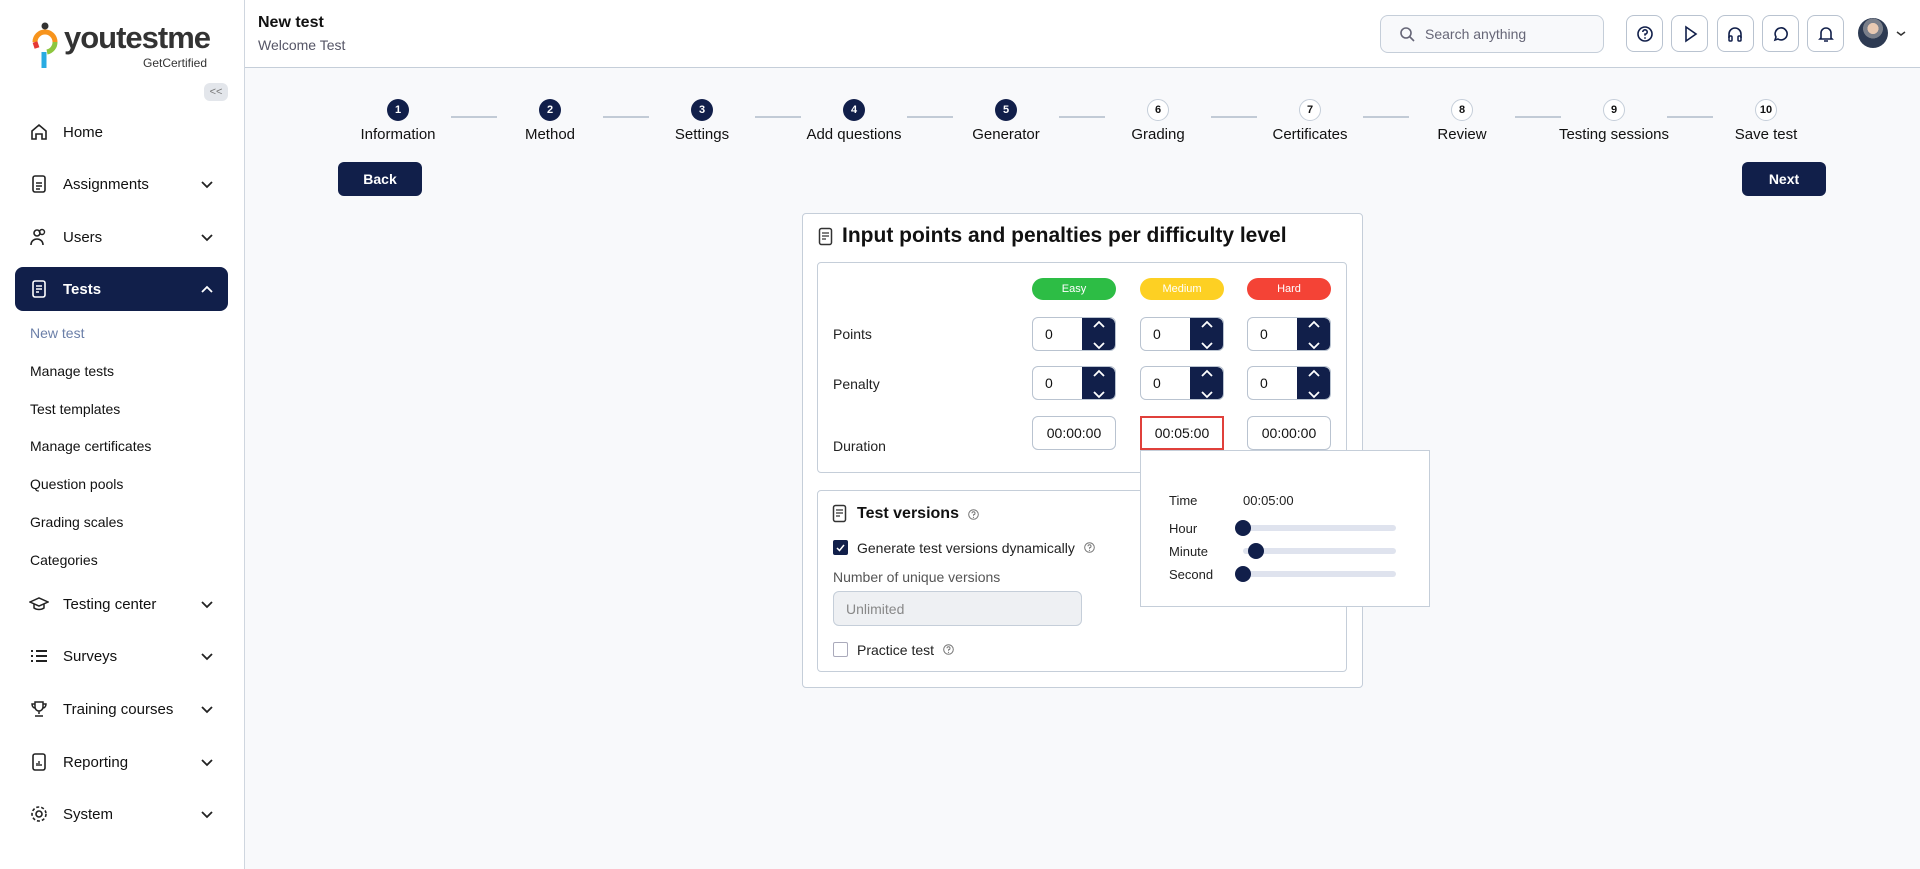 Image resolution: width=1920 pixels, height=869 pixels. Describe the element at coordinates (216, 92) in the screenshot. I see `collapse-sidebar-button: <<` at that location.